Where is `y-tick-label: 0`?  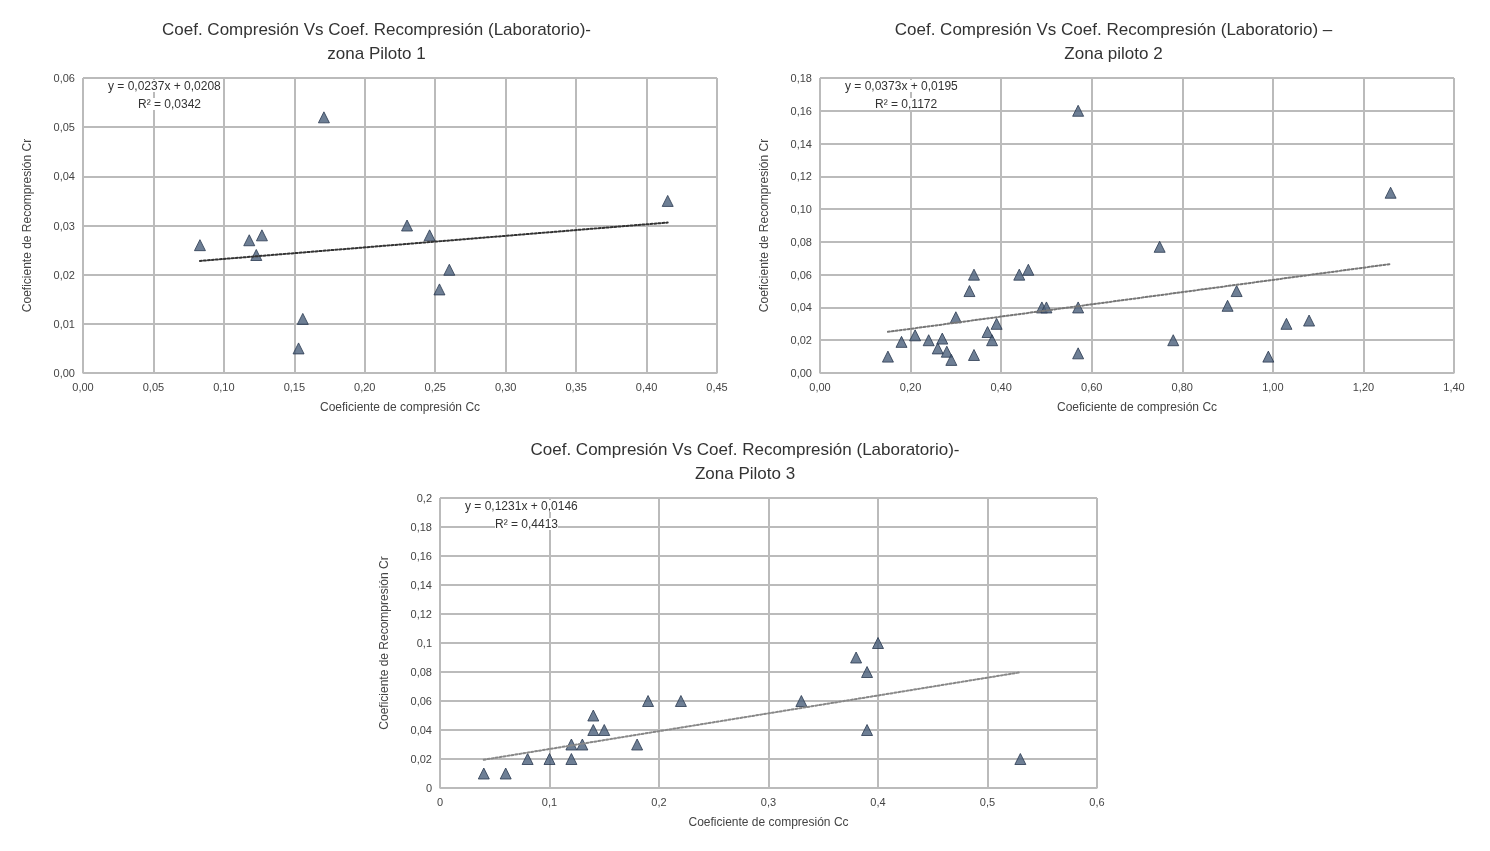
y-tick-label: 0 is located at coordinates (428, 788).